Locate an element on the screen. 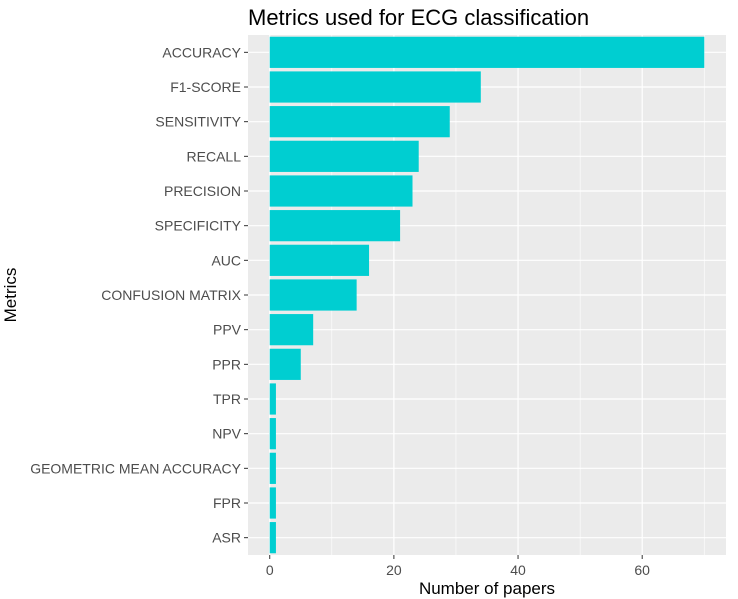  bar-auc is located at coordinates (319, 260).